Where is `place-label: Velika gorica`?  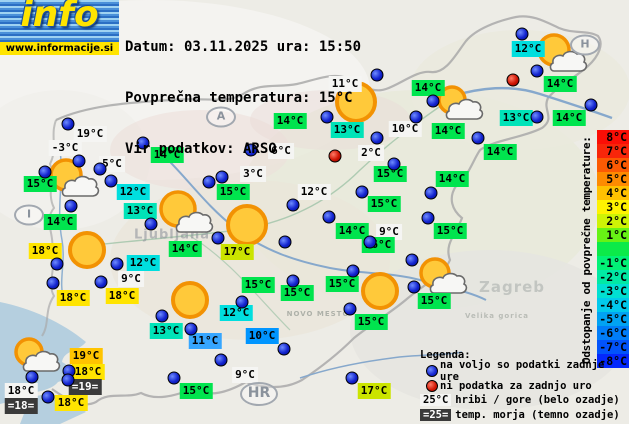
place-label: Velika gorica is located at coordinates (497, 316).